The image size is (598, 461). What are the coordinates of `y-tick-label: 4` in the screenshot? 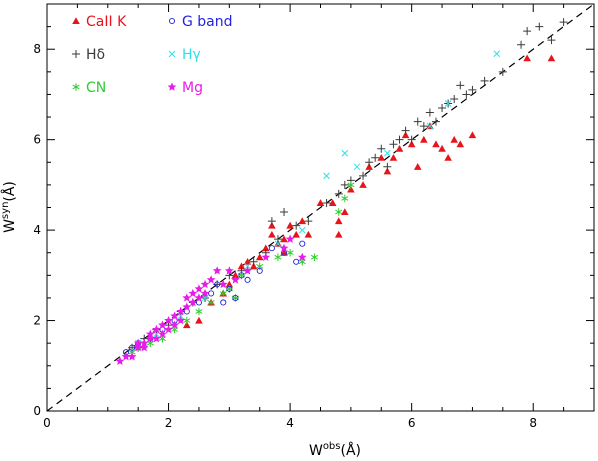 It's located at (37, 230).